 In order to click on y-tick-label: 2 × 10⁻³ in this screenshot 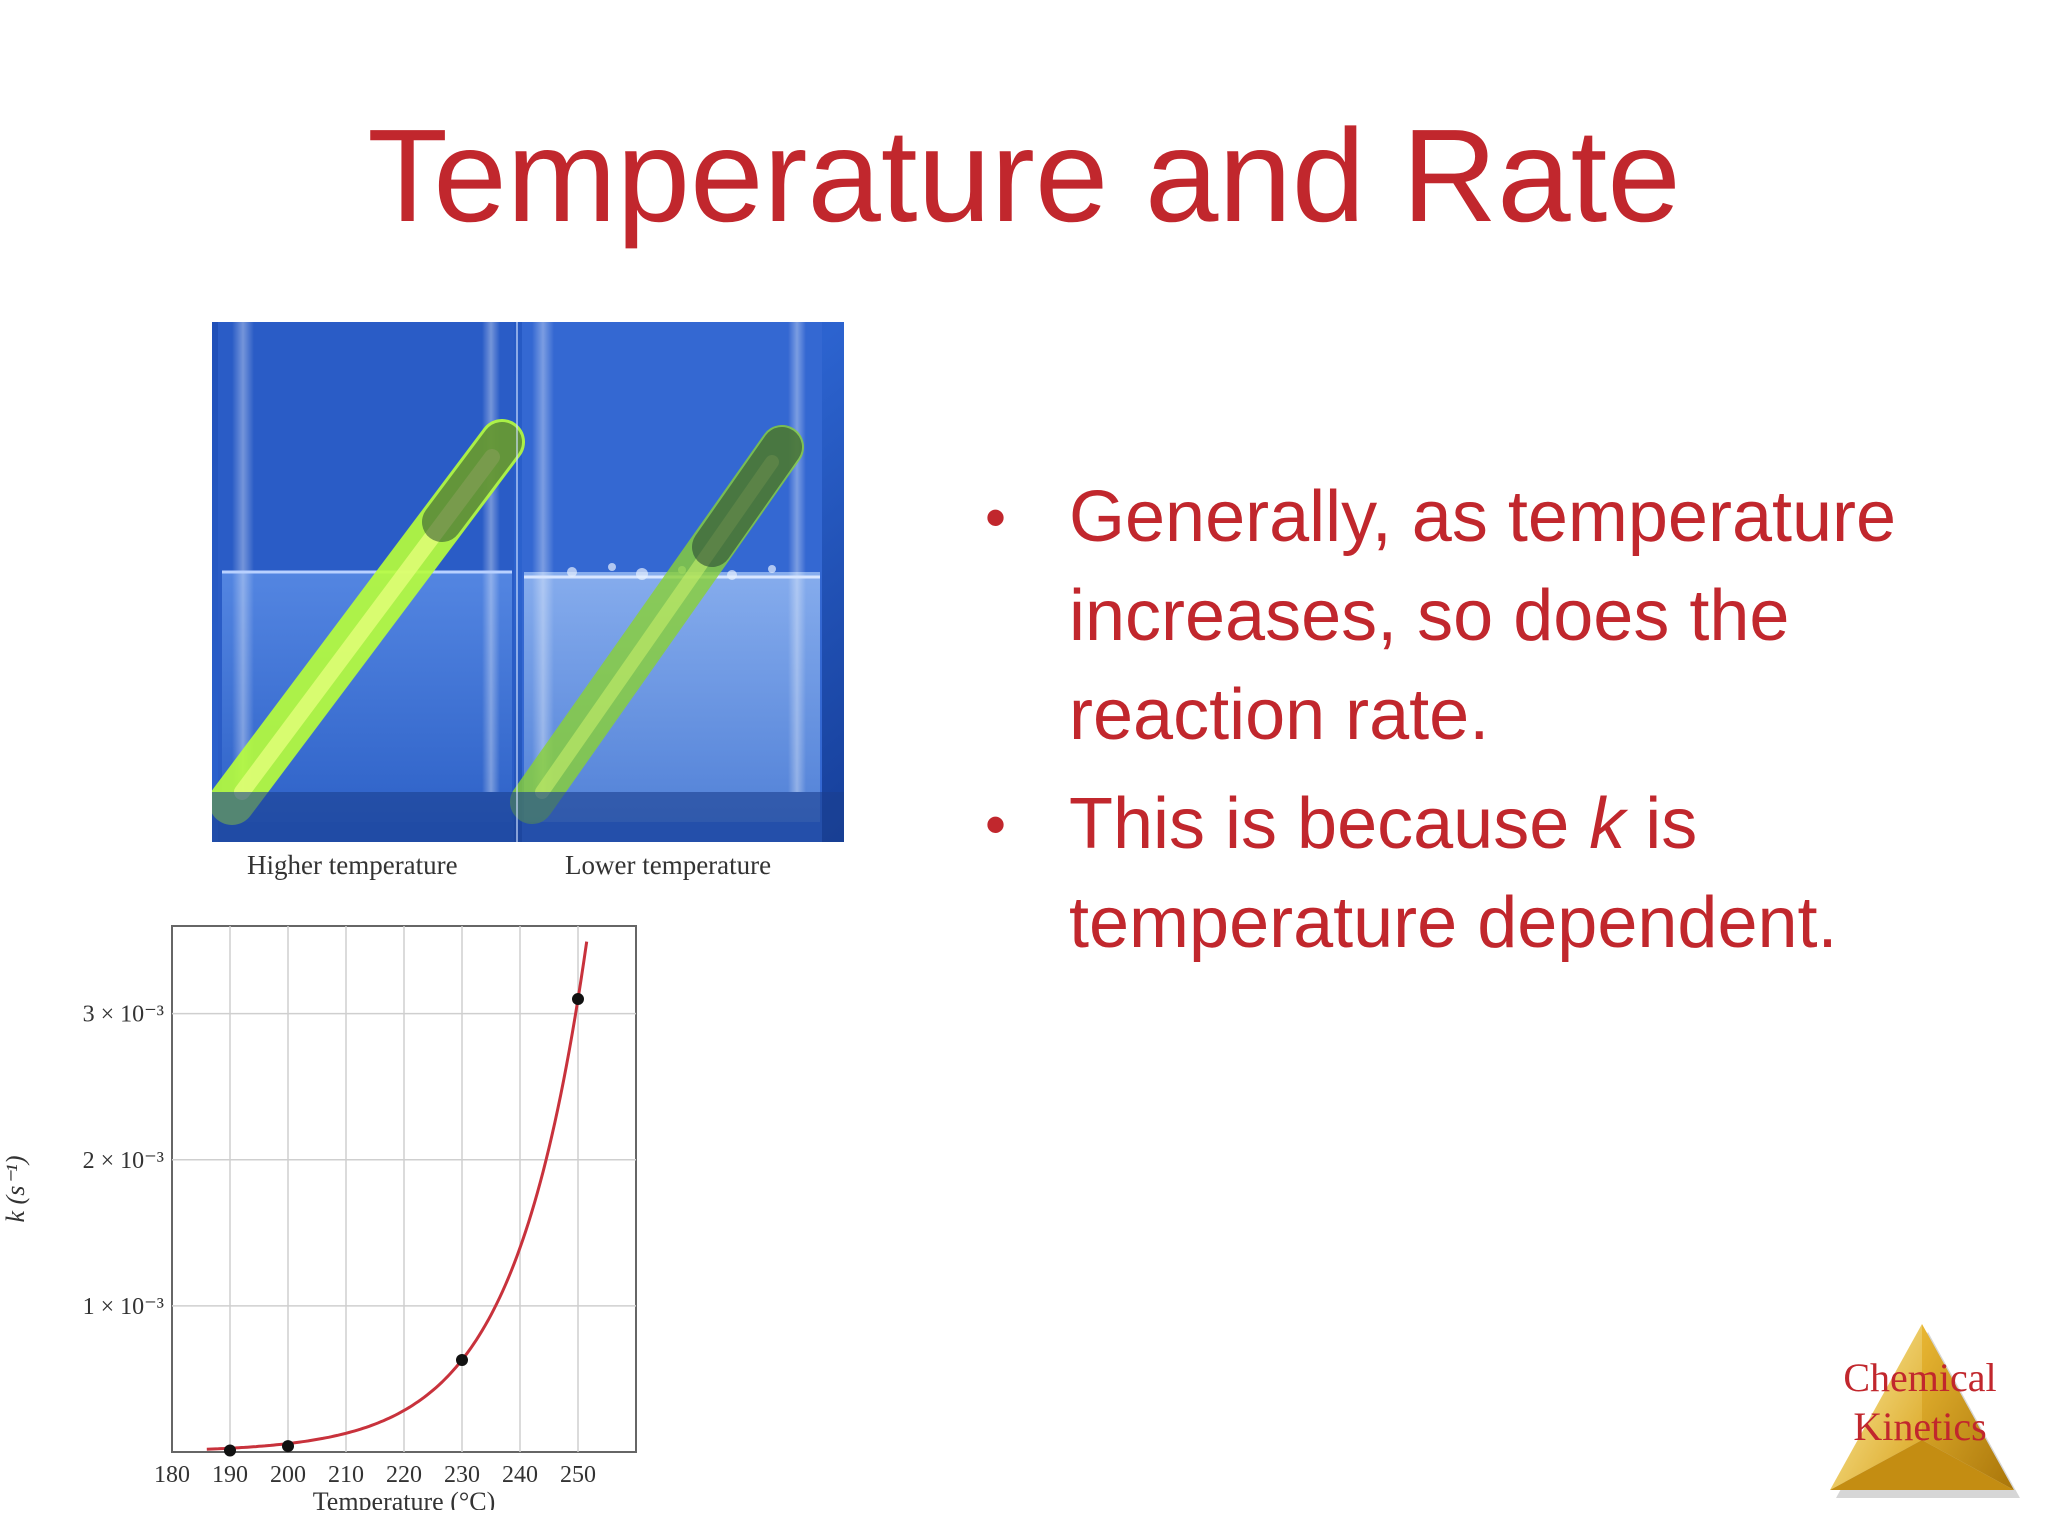, I will do `click(123, 1161)`.